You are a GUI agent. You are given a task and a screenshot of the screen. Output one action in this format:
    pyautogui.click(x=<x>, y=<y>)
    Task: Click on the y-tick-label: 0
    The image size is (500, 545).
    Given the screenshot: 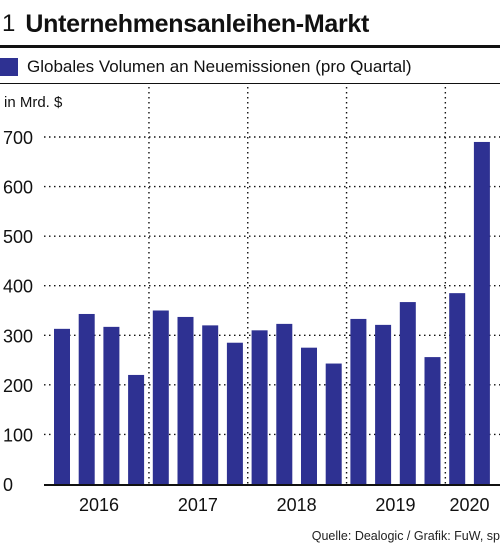 What is the action you would take?
    pyautogui.click(x=8, y=485)
    